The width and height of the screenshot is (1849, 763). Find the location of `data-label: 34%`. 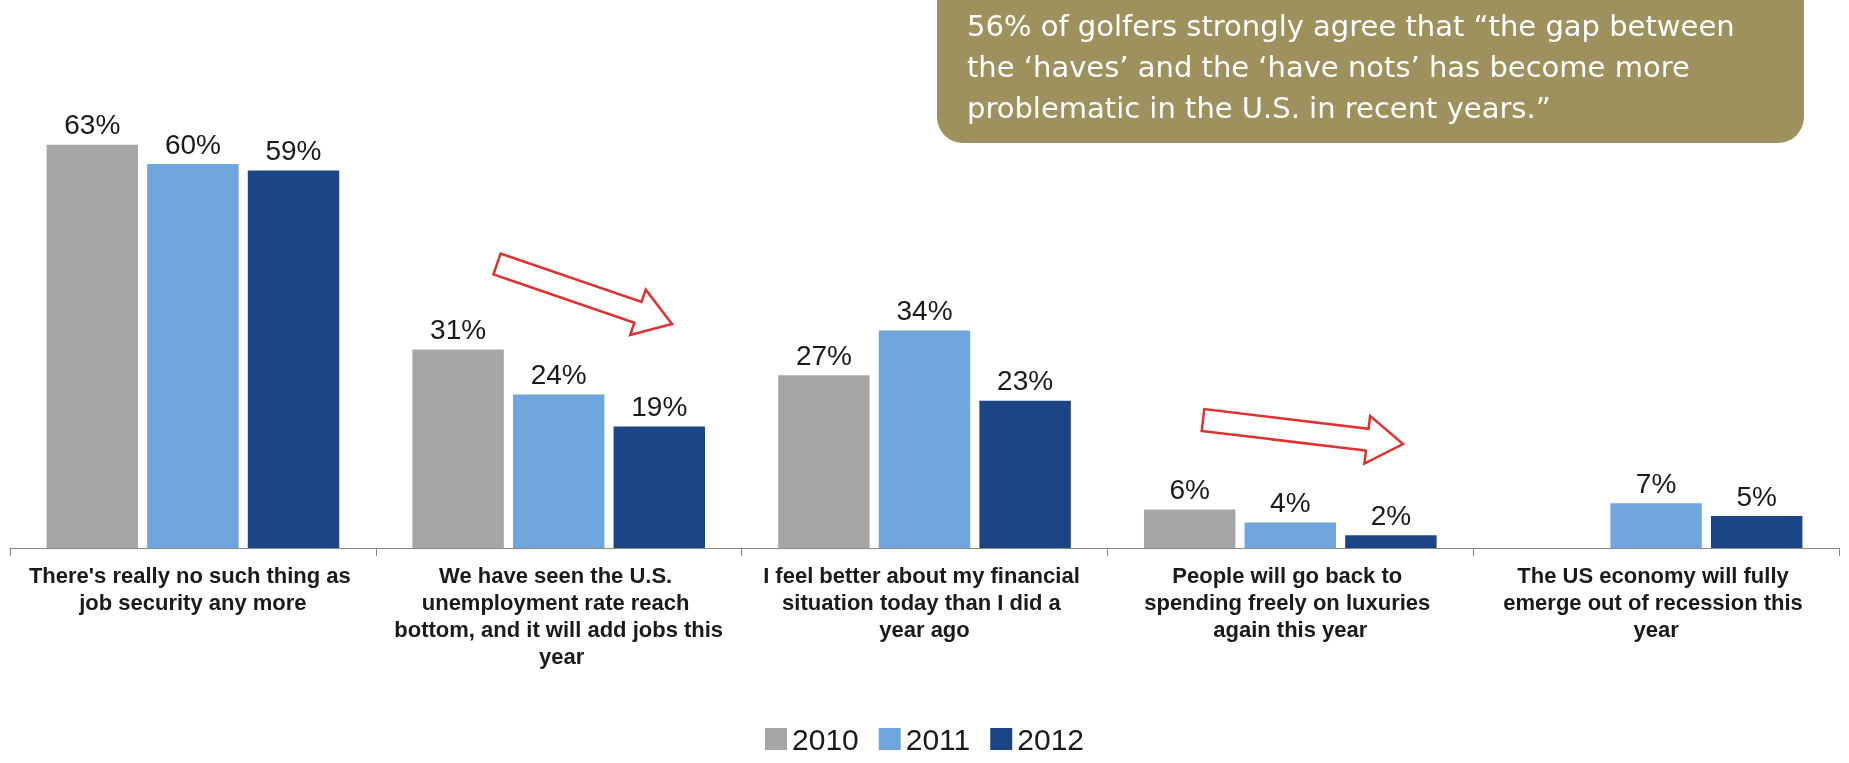

data-label: 34% is located at coordinates (924, 310).